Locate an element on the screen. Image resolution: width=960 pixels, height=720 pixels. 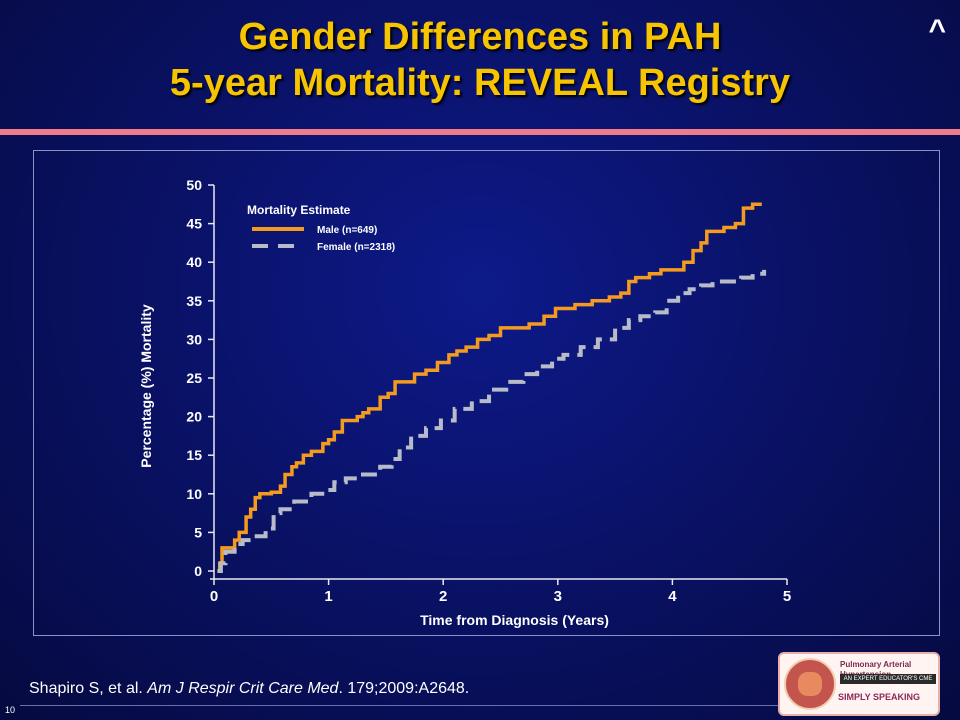
y-tick-label: 10 is located at coordinates (194, 494).